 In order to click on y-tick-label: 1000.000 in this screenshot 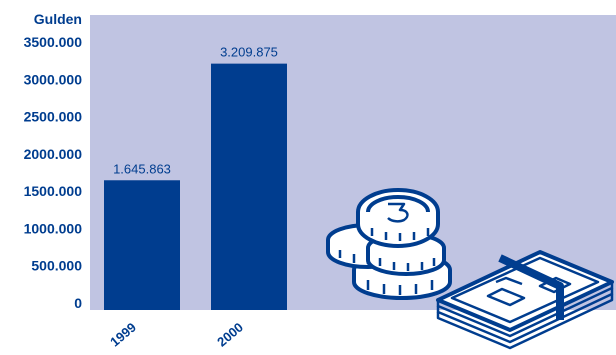, I will do `click(53, 228)`.